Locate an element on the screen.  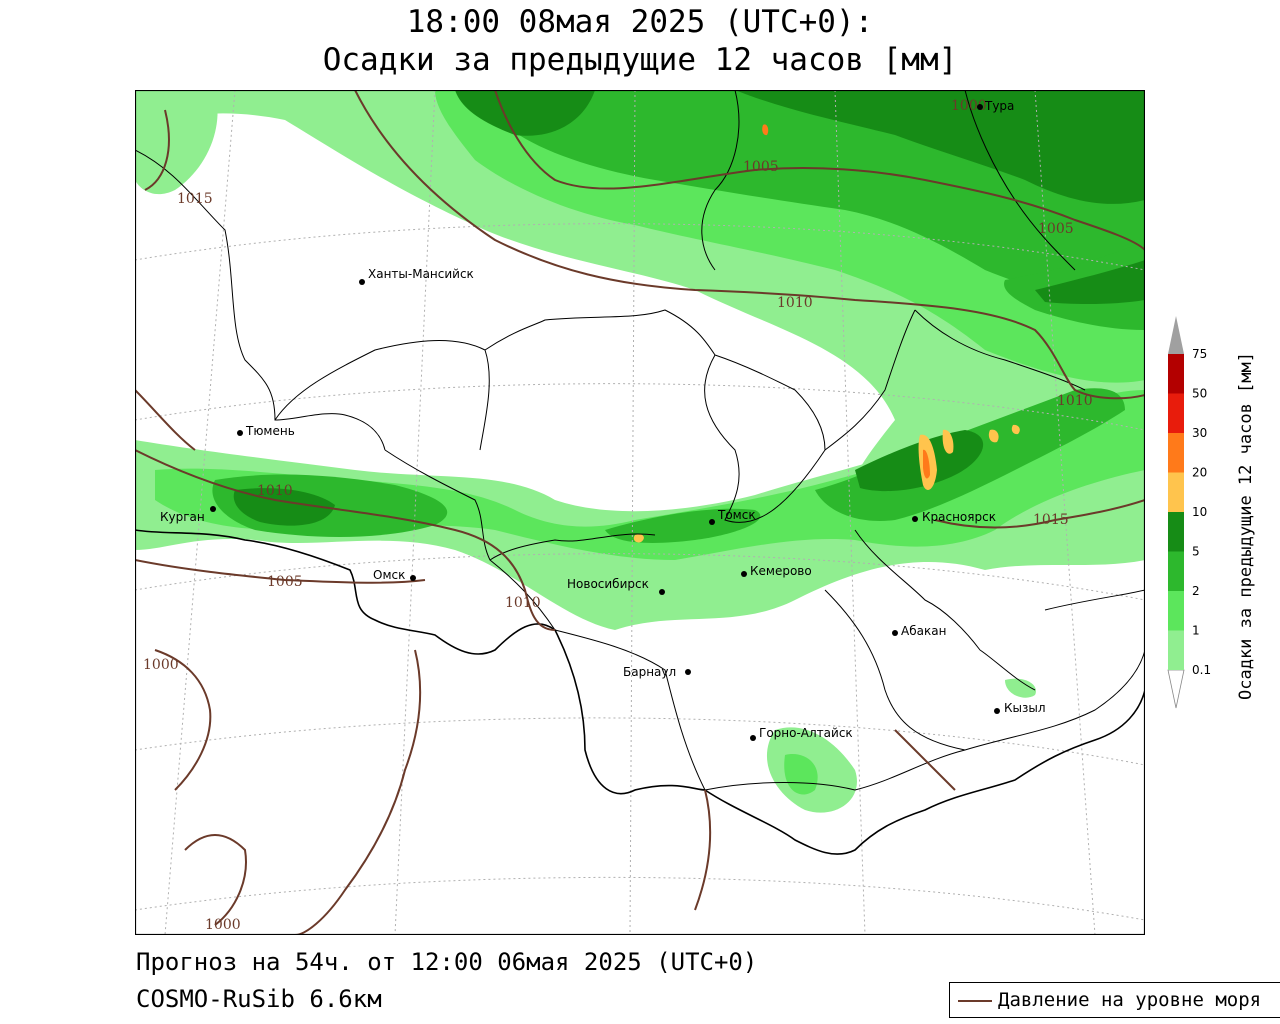
colorbar-title: Осадки за предыдущие 12 часов [мм] is located at coordinates (1246, 526).